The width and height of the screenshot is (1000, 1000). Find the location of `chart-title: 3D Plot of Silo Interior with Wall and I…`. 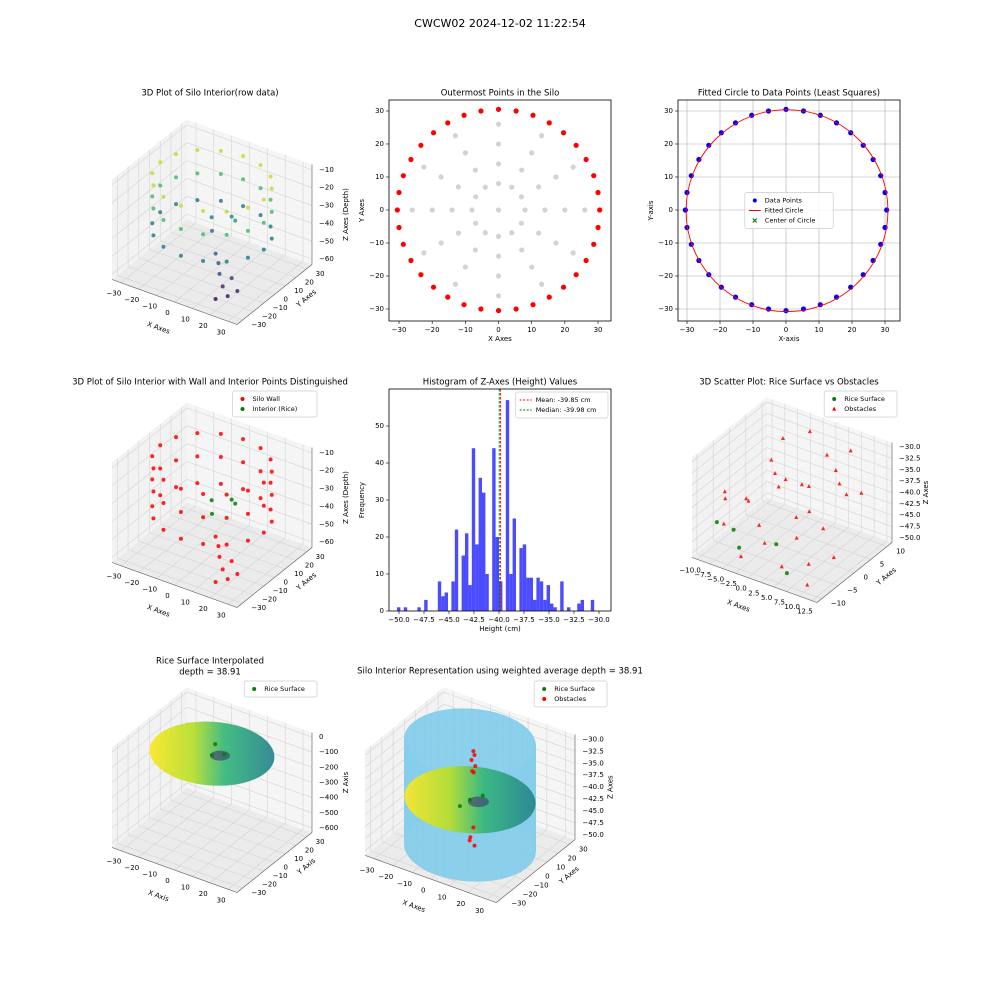

chart-title: 3D Plot of Silo Interior with Wall and I… is located at coordinates (210, 383).